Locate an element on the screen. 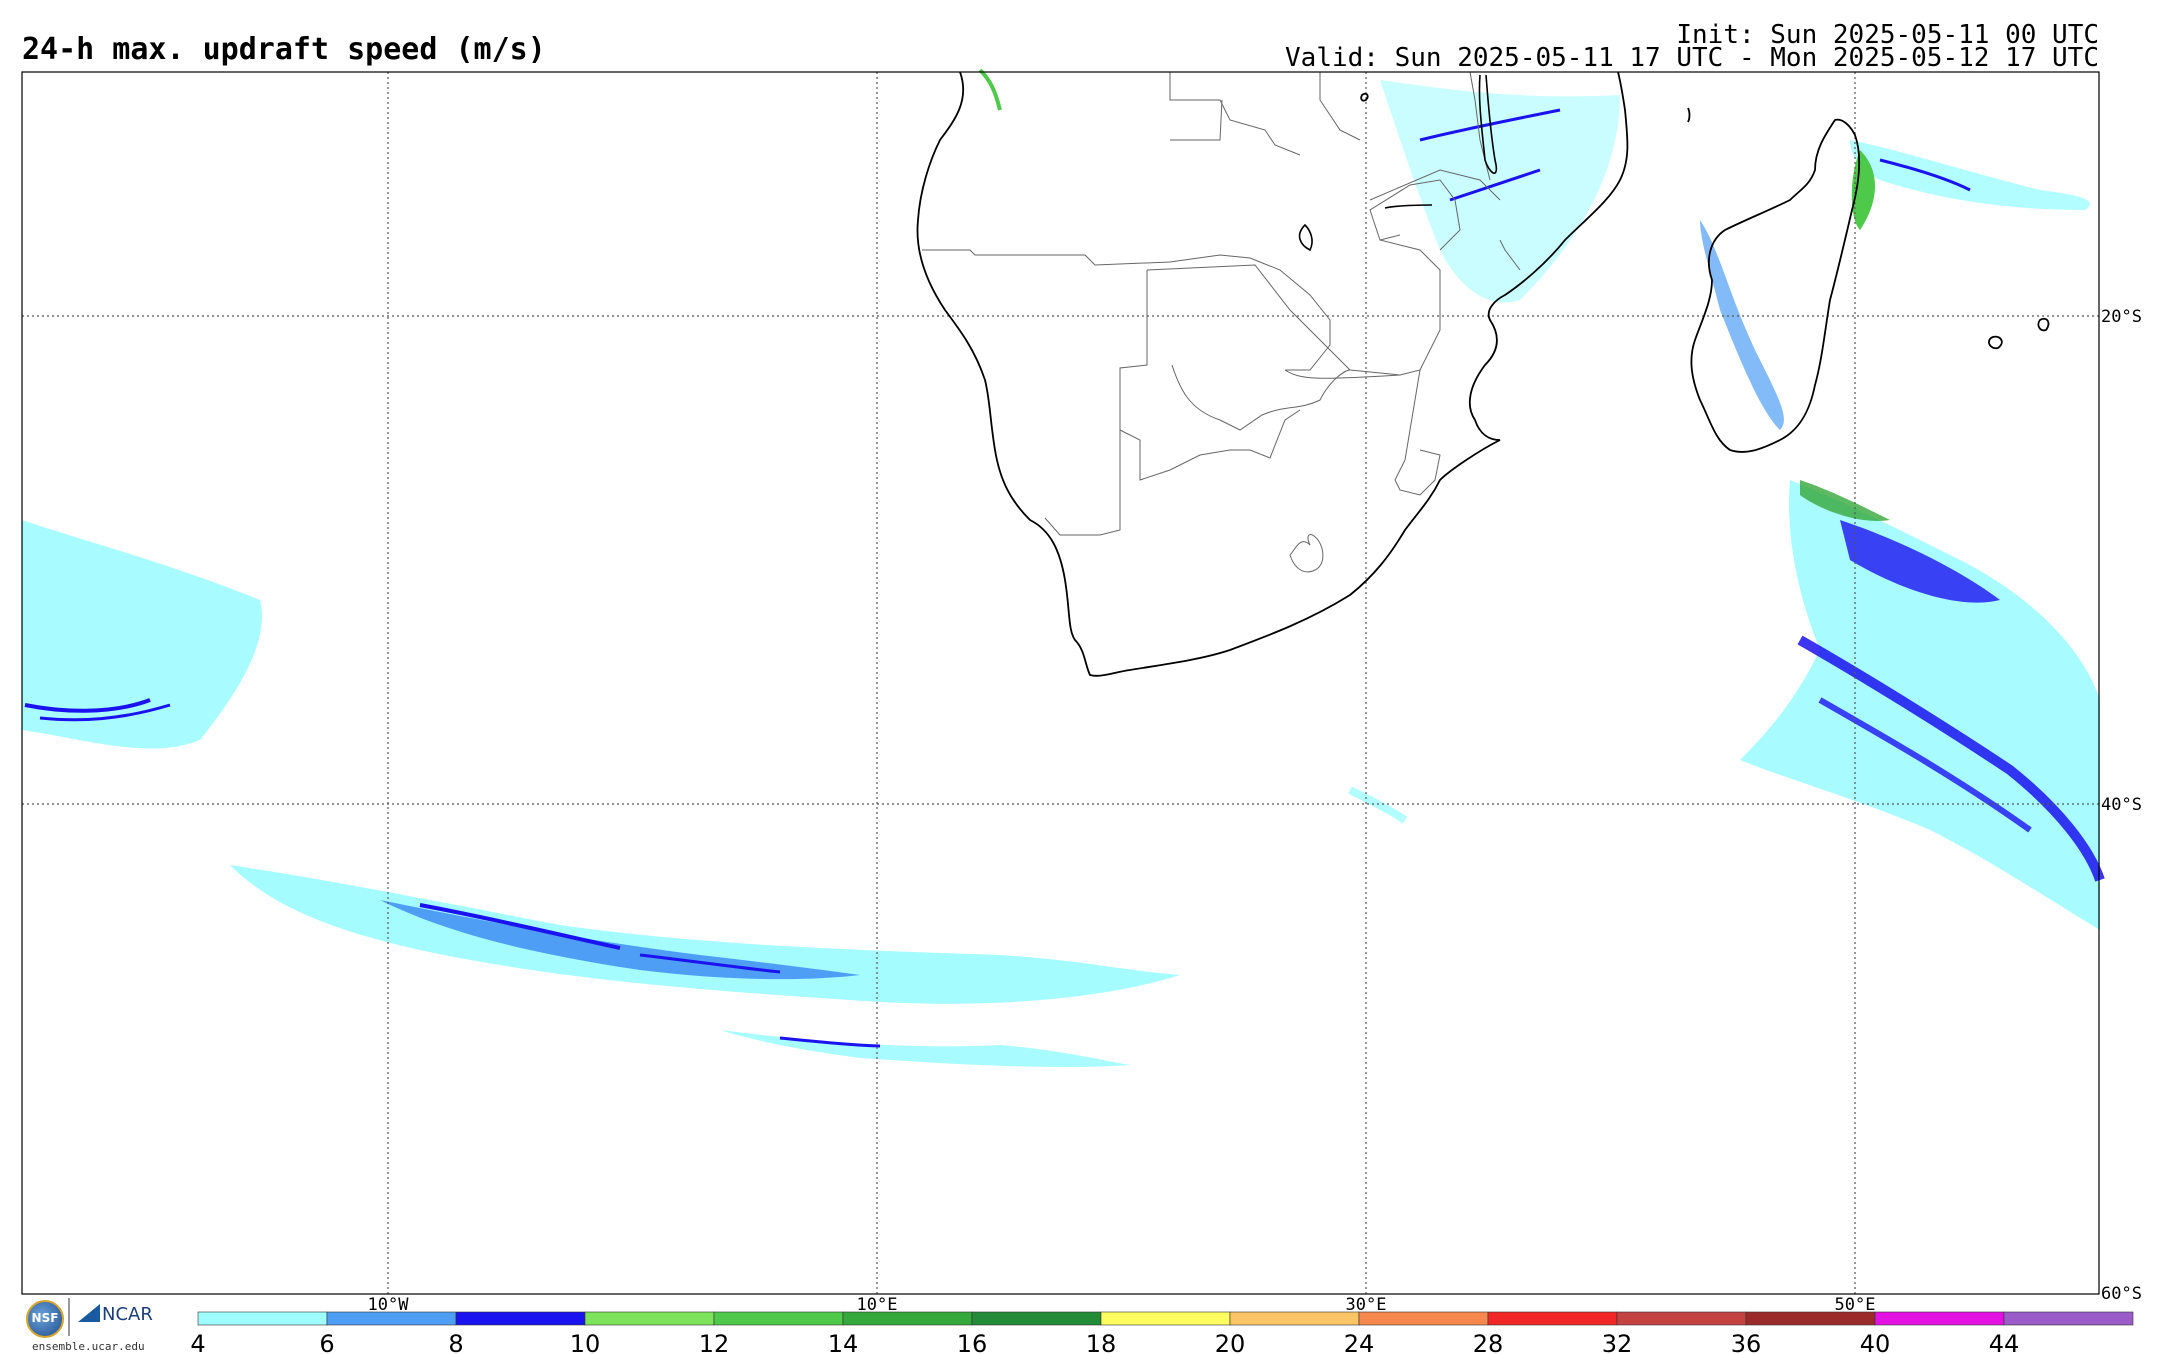 This screenshot has width=2160, height=1354. nsf-logo: NSF is located at coordinates (45, 1319).